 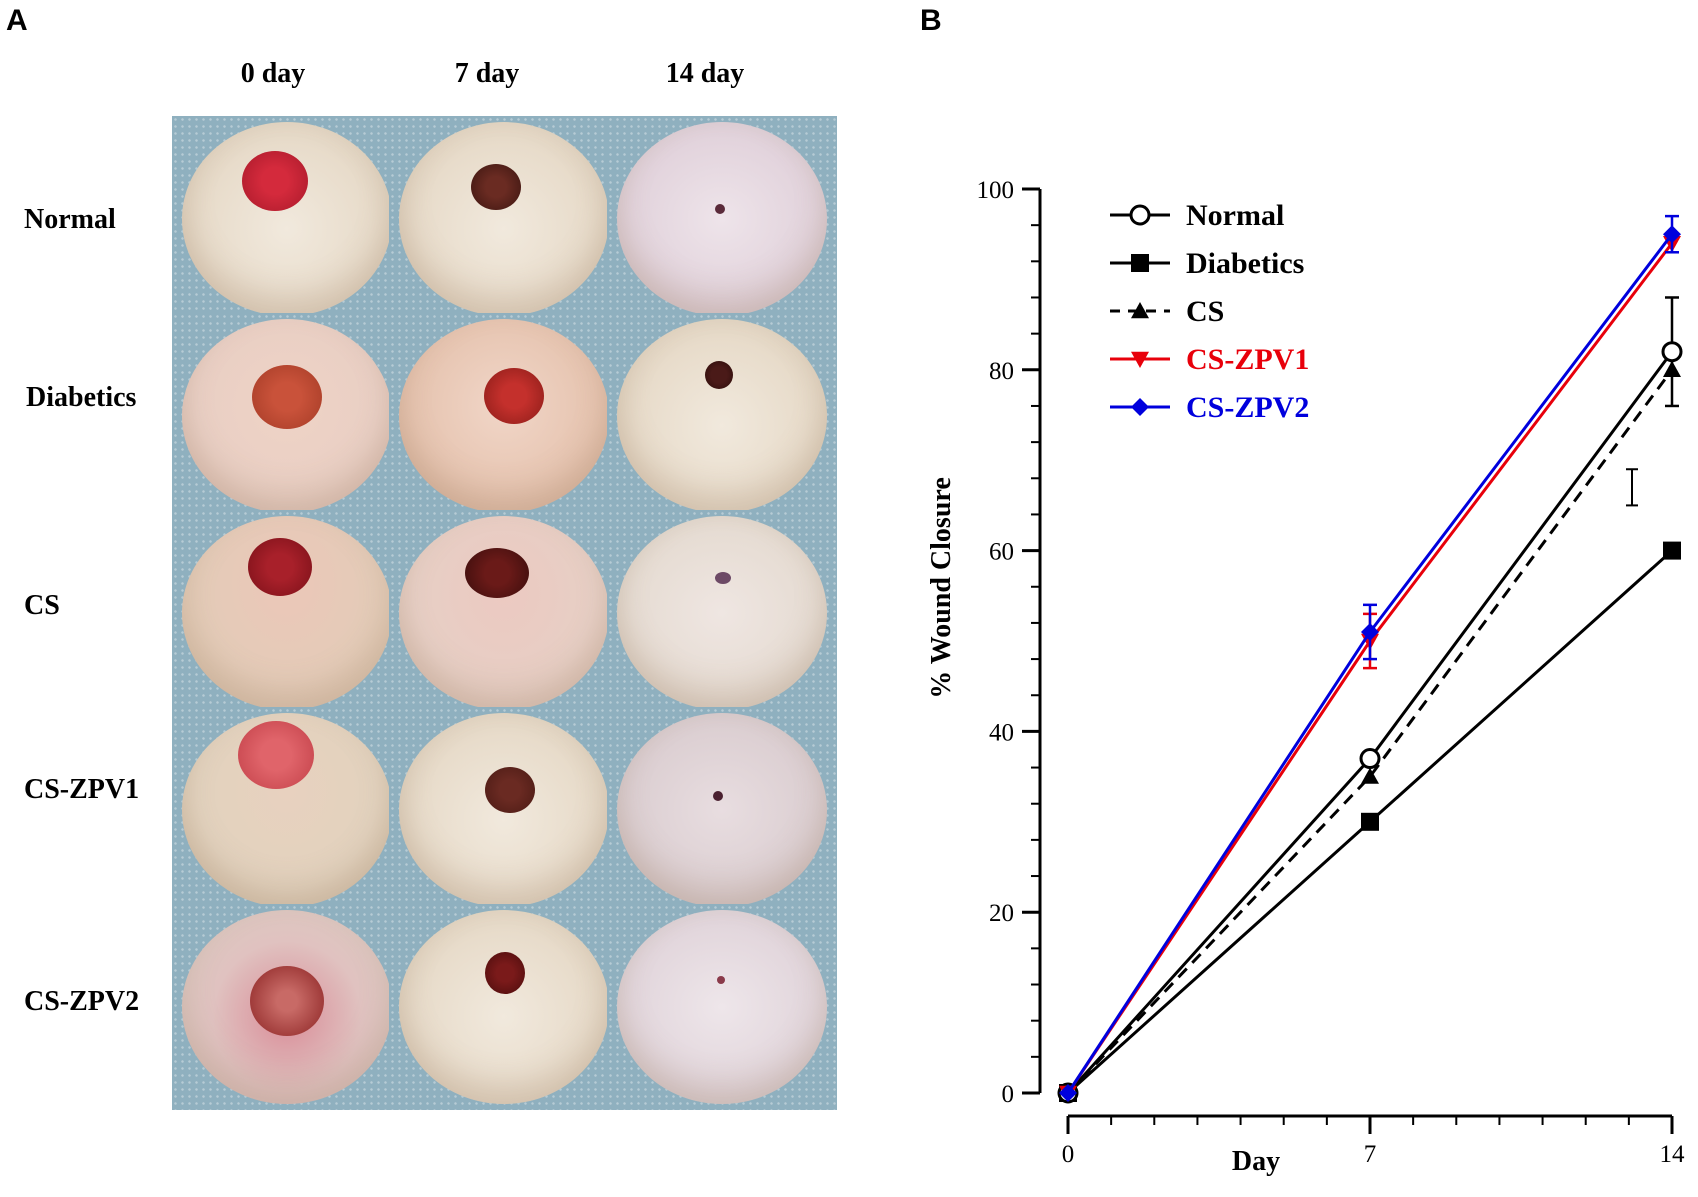 What do you see at coordinates (722, 613) in the screenshot?
I see `wound-photo-cs-day14` at bounding box center [722, 613].